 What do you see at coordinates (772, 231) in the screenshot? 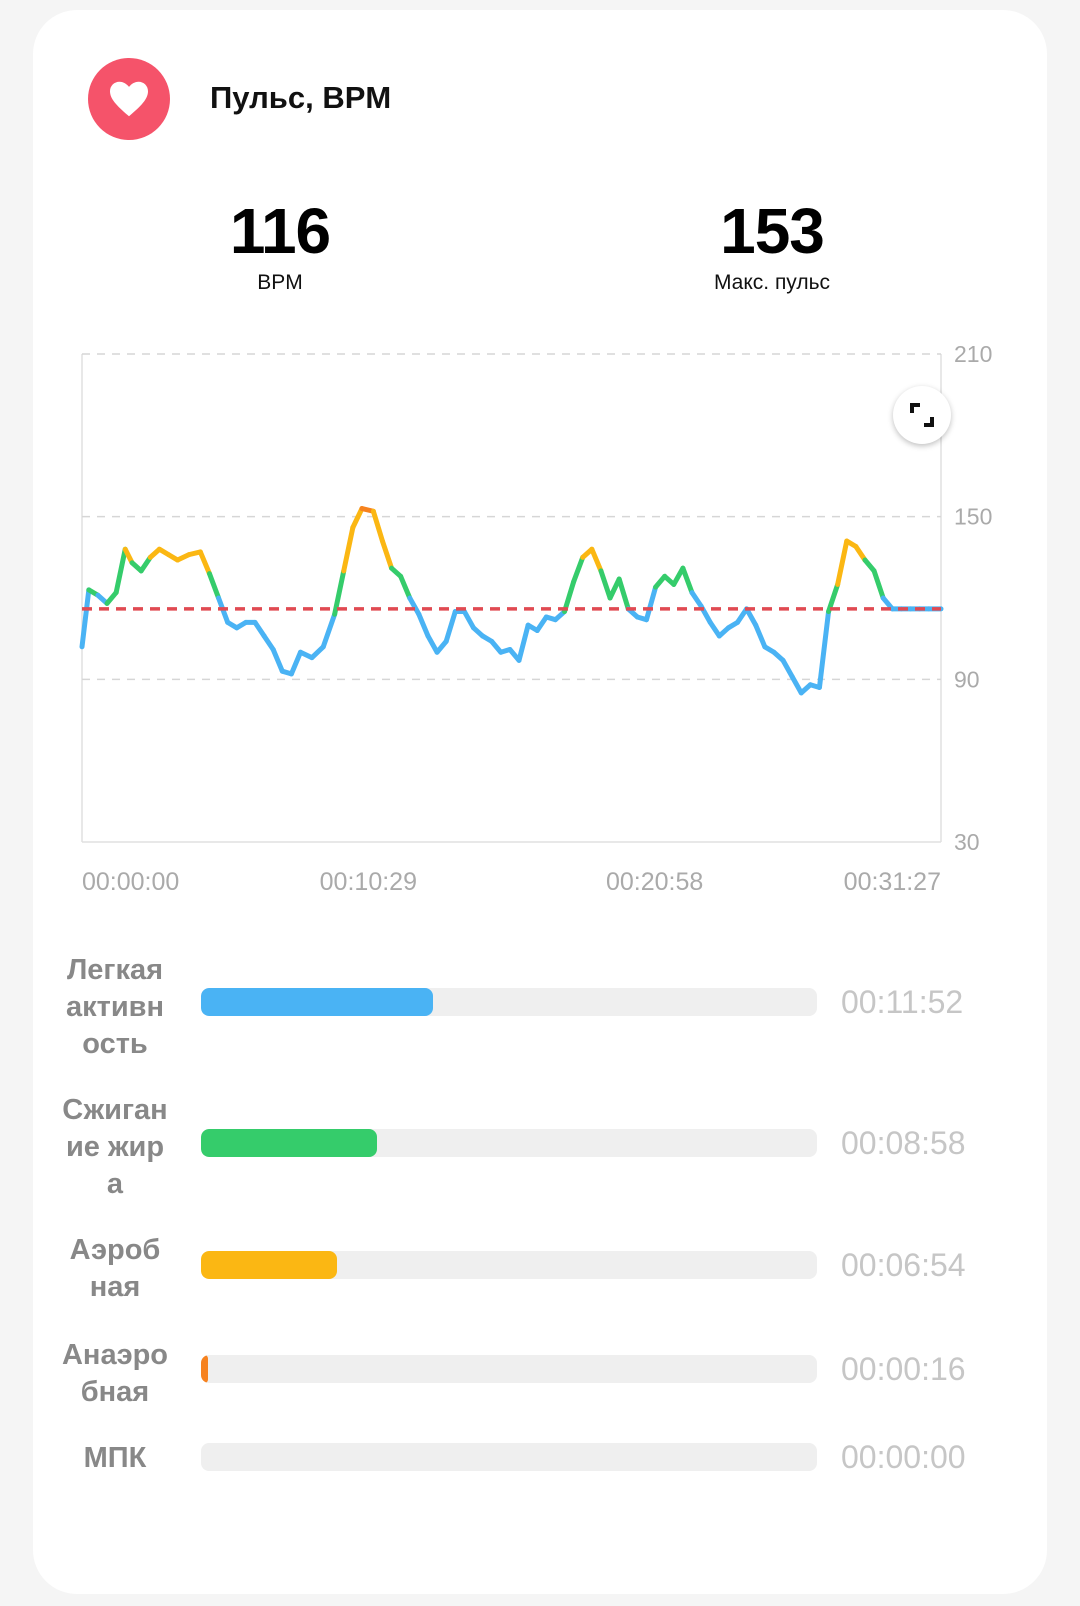
I see `max-bpm-value: 153` at bounding box center [772, 231].